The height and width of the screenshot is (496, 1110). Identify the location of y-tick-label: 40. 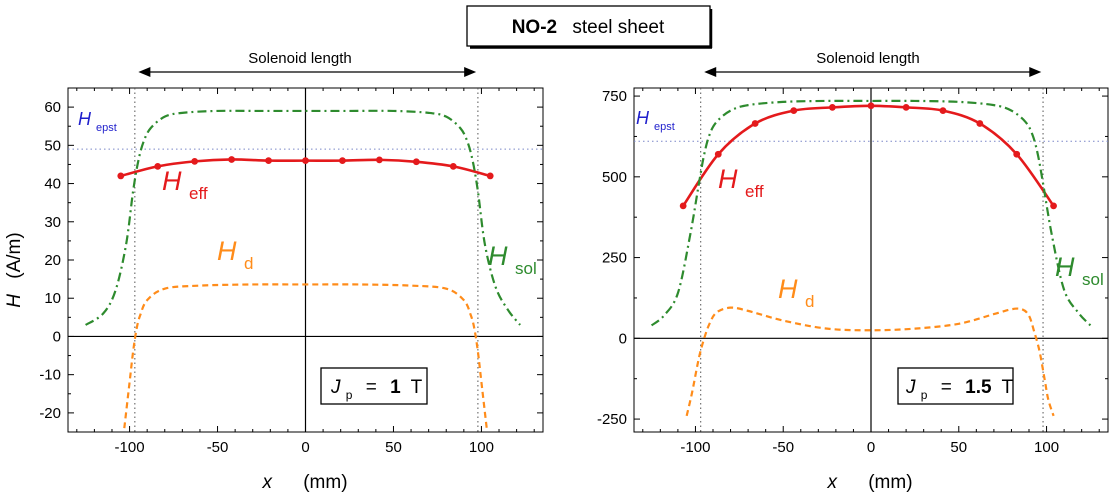
(52, 184).